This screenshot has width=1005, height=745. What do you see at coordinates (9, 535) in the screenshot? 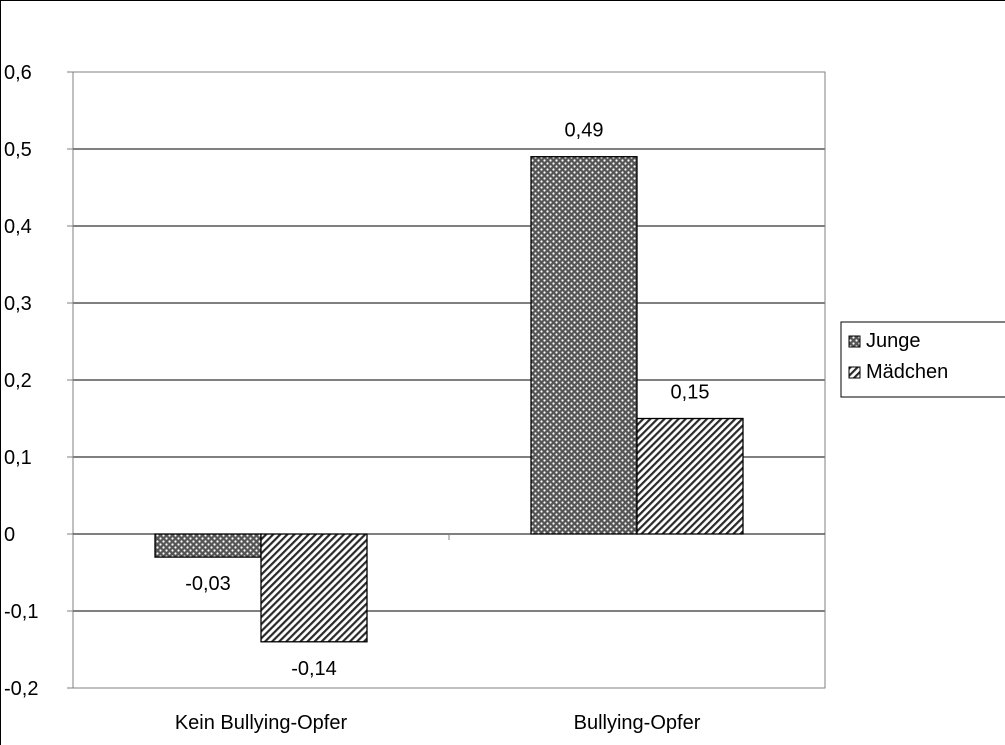
I see `y-tick-label: 0` at bounding box center [9, 535].